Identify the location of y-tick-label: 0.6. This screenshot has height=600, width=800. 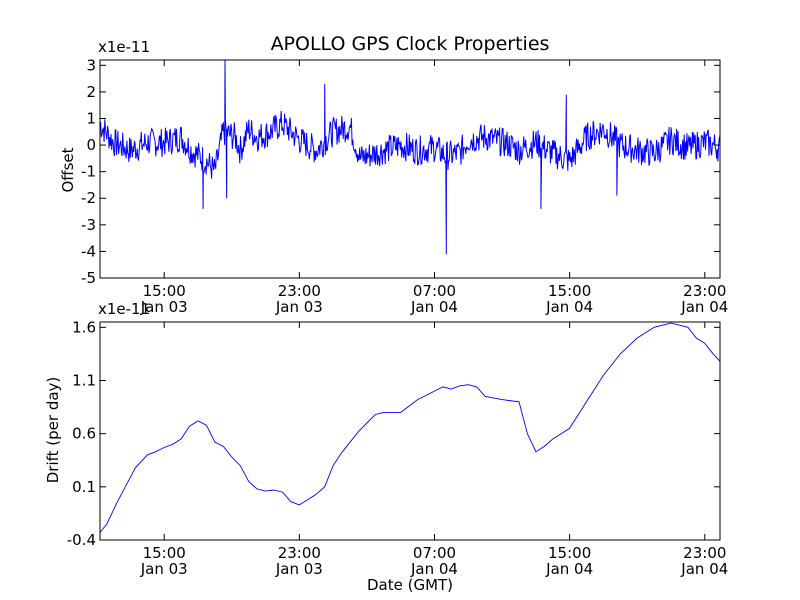
(84, 434).